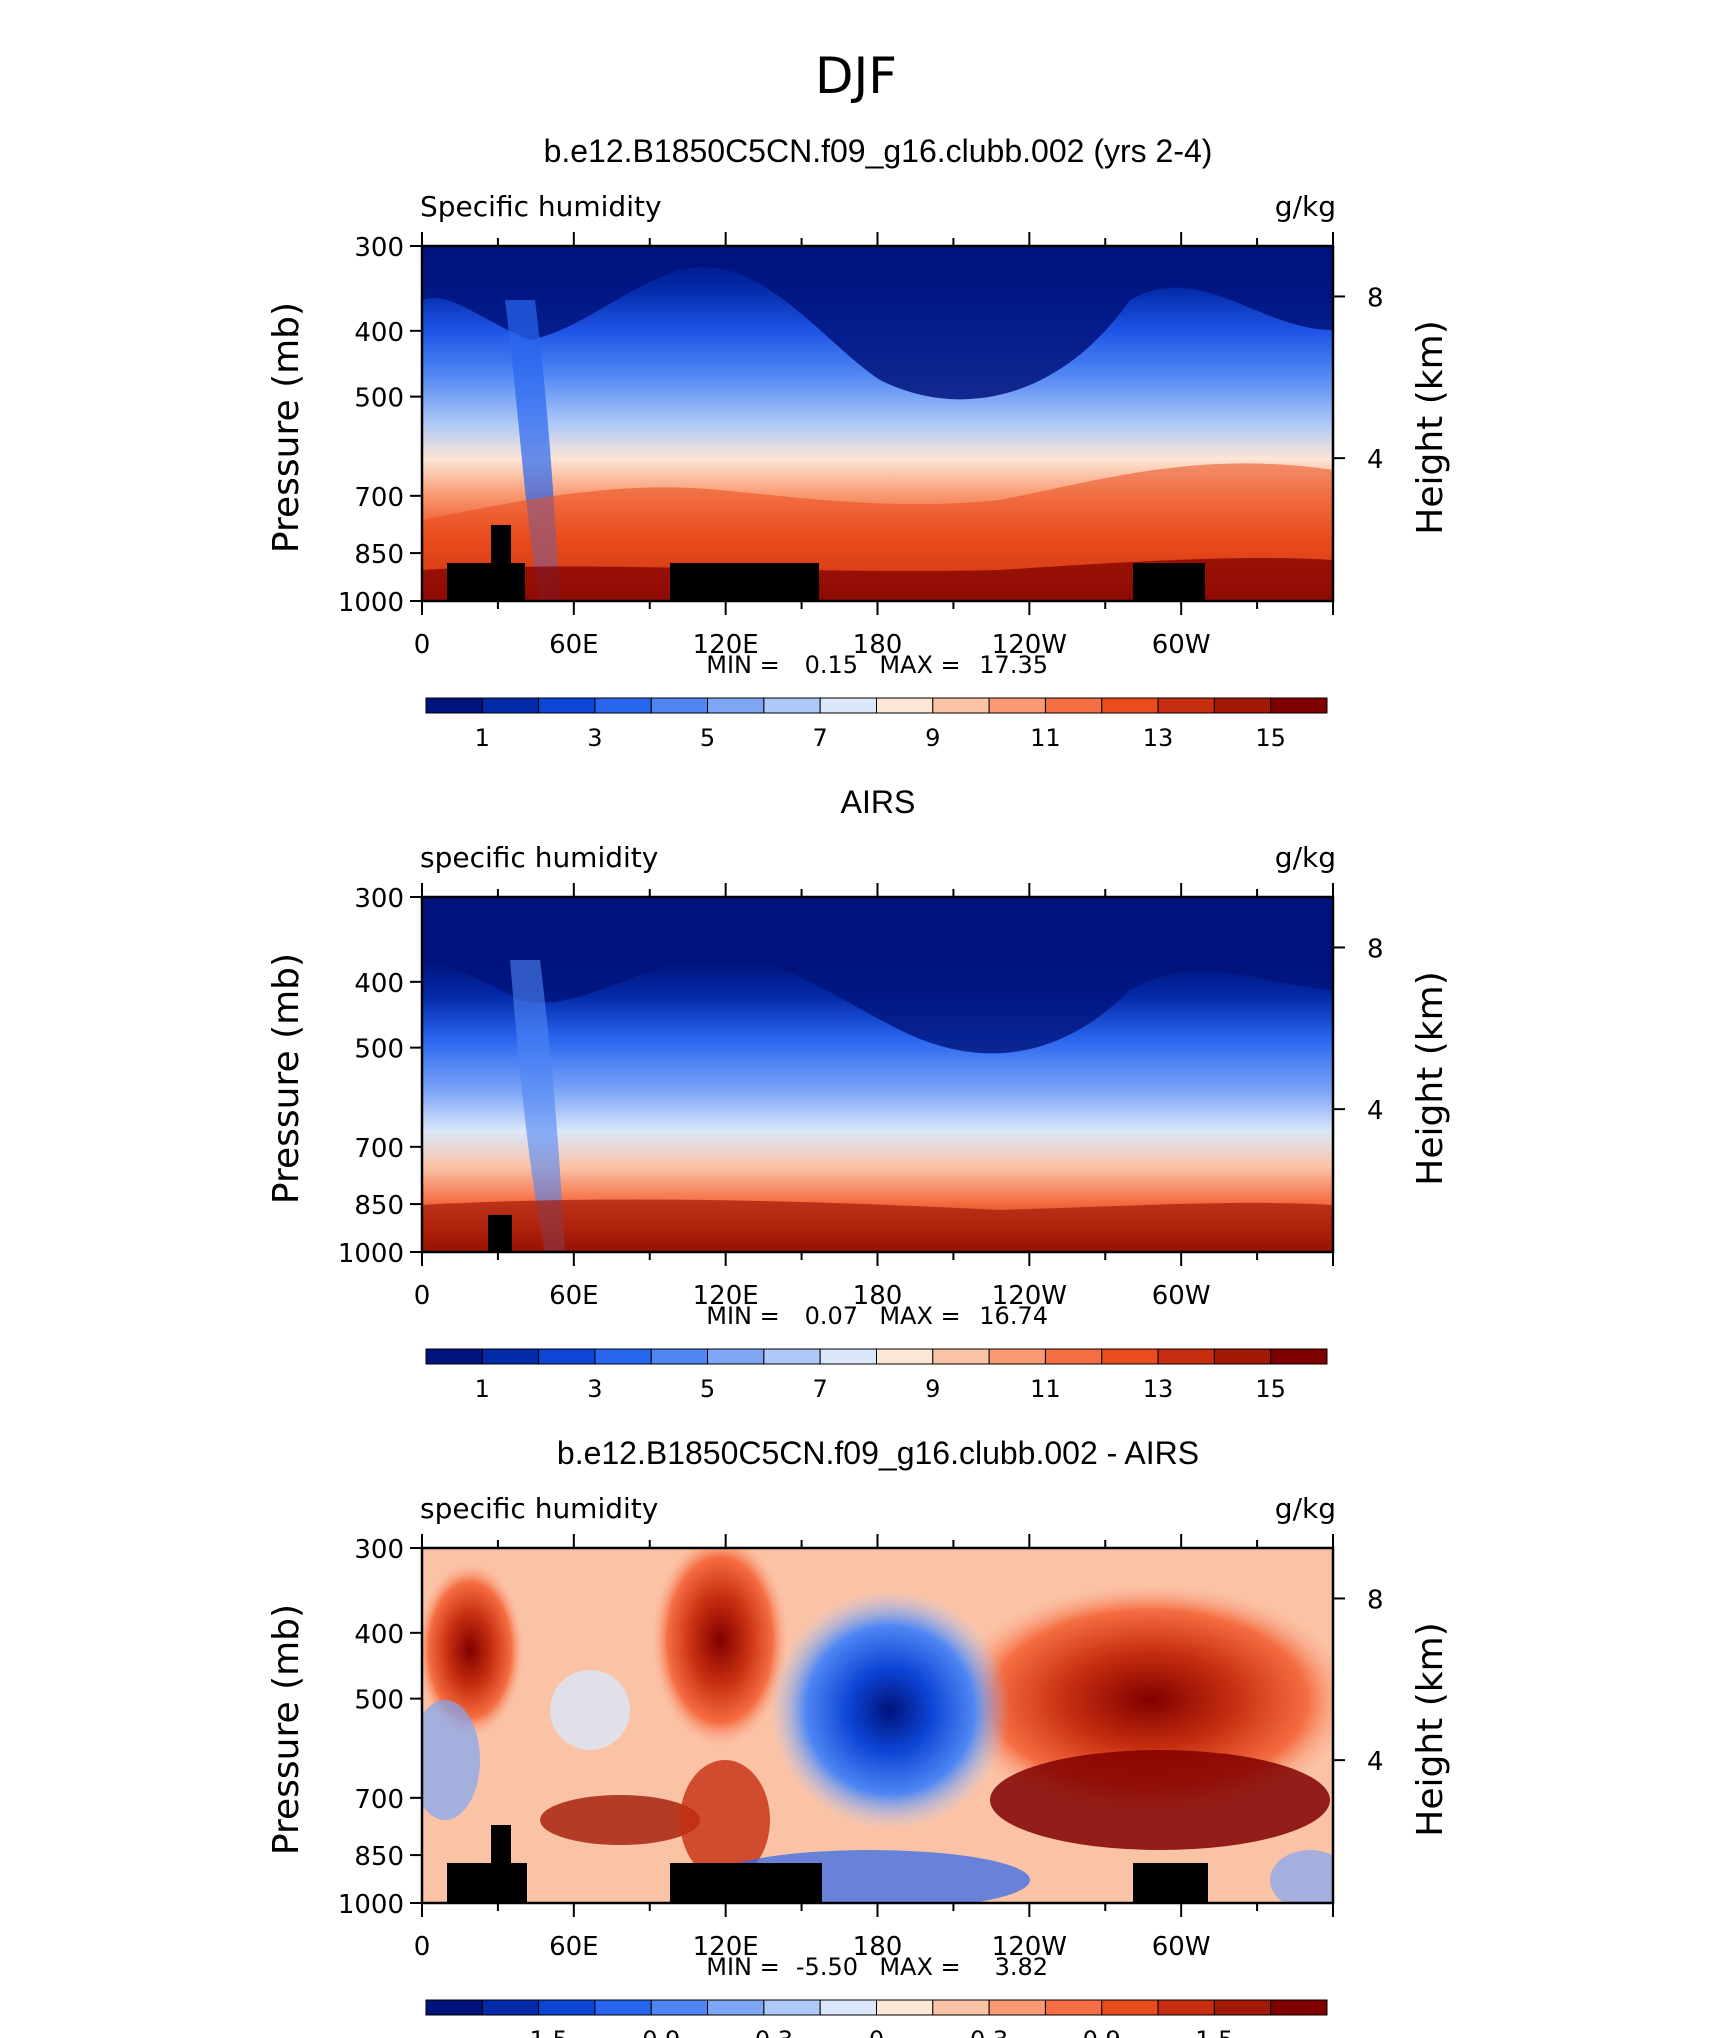 The width and height of the screenshot is (1710, 2038). What do you see at coordinates (1045, 1389) in the screenshot?
I see `colorbar-label: 11` at bounding box center [1045, 1389].